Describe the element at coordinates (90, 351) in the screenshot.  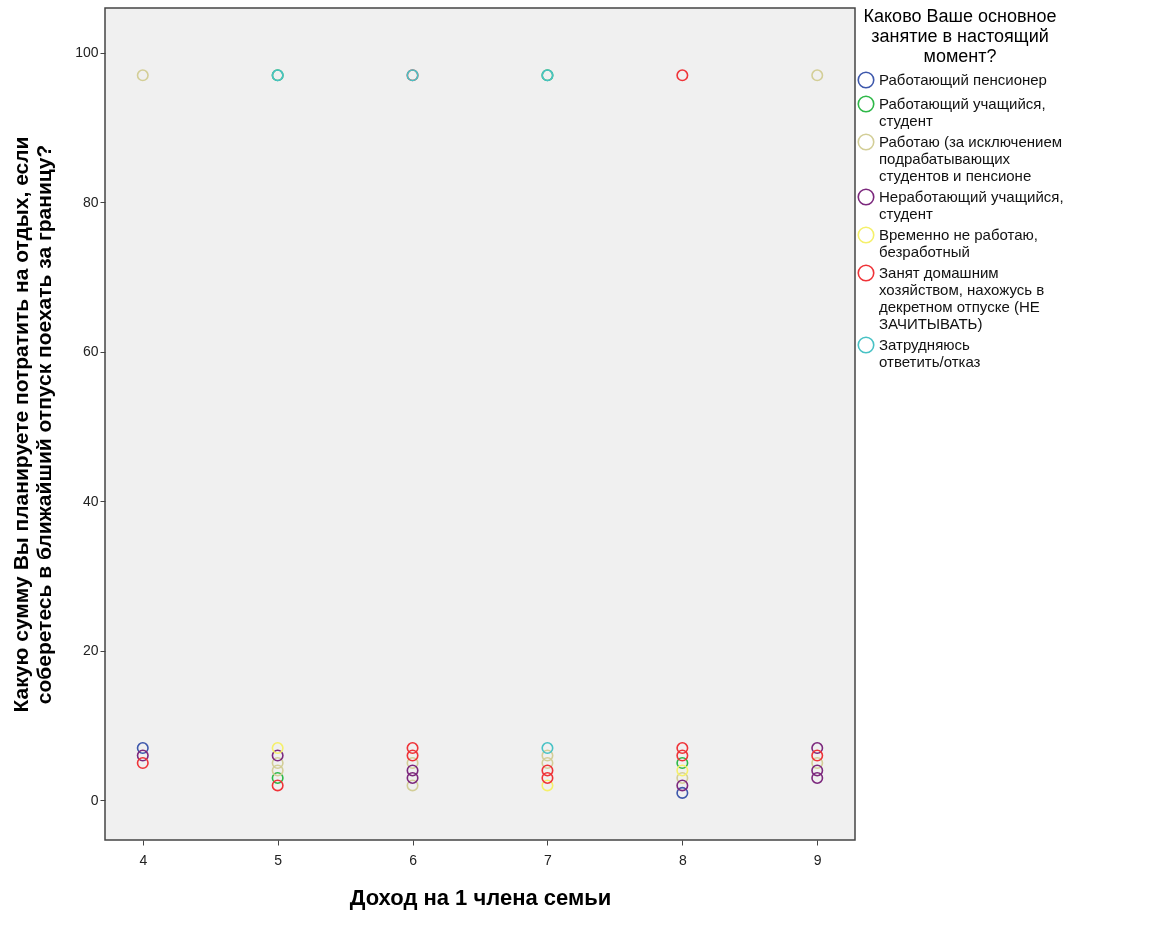
I see `y-tick-label: 60` at that location.